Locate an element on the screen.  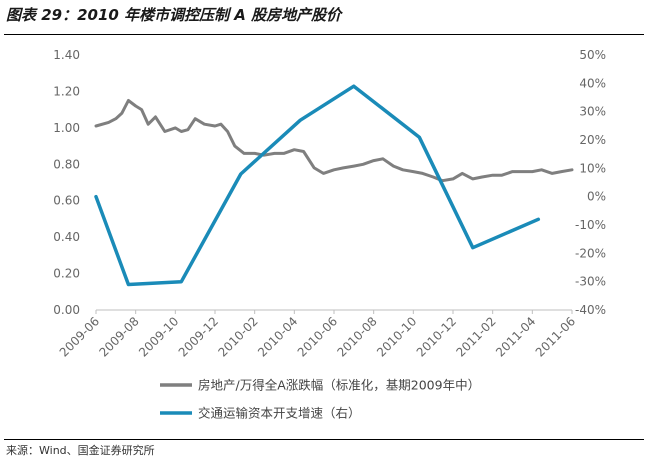
x-tick-label: 2010-08 is located at coordinates (356, 336).